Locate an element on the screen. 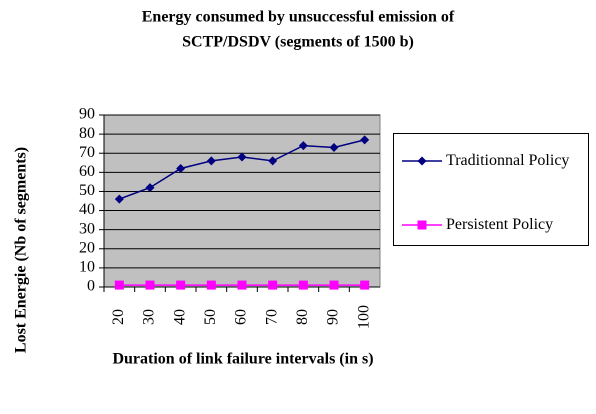 This screenshot has height=414, width=596. y-tick-label: 30 is located at coordinates (87, 228).